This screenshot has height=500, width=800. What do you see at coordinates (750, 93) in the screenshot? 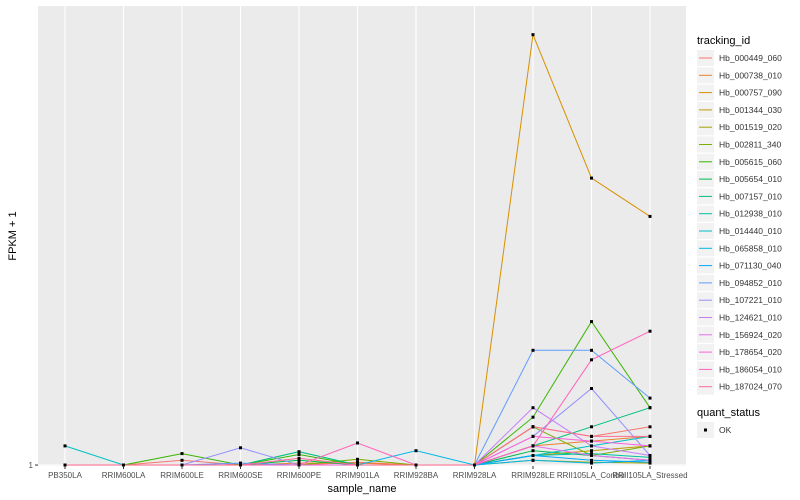
I see `legend-label: Hb_000757_090` at bounding box center [750, 93].